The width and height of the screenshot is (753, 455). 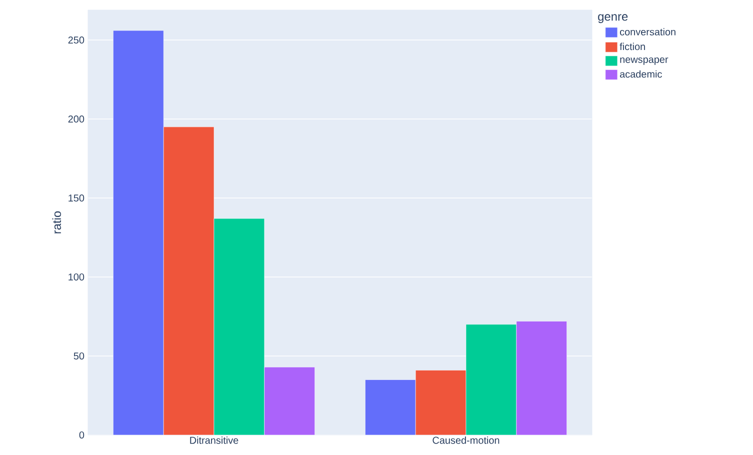 What do you see at coordinates (613, 19) in the screenshot?
I see `legend-title: genre` at bounding box center [613, 19].